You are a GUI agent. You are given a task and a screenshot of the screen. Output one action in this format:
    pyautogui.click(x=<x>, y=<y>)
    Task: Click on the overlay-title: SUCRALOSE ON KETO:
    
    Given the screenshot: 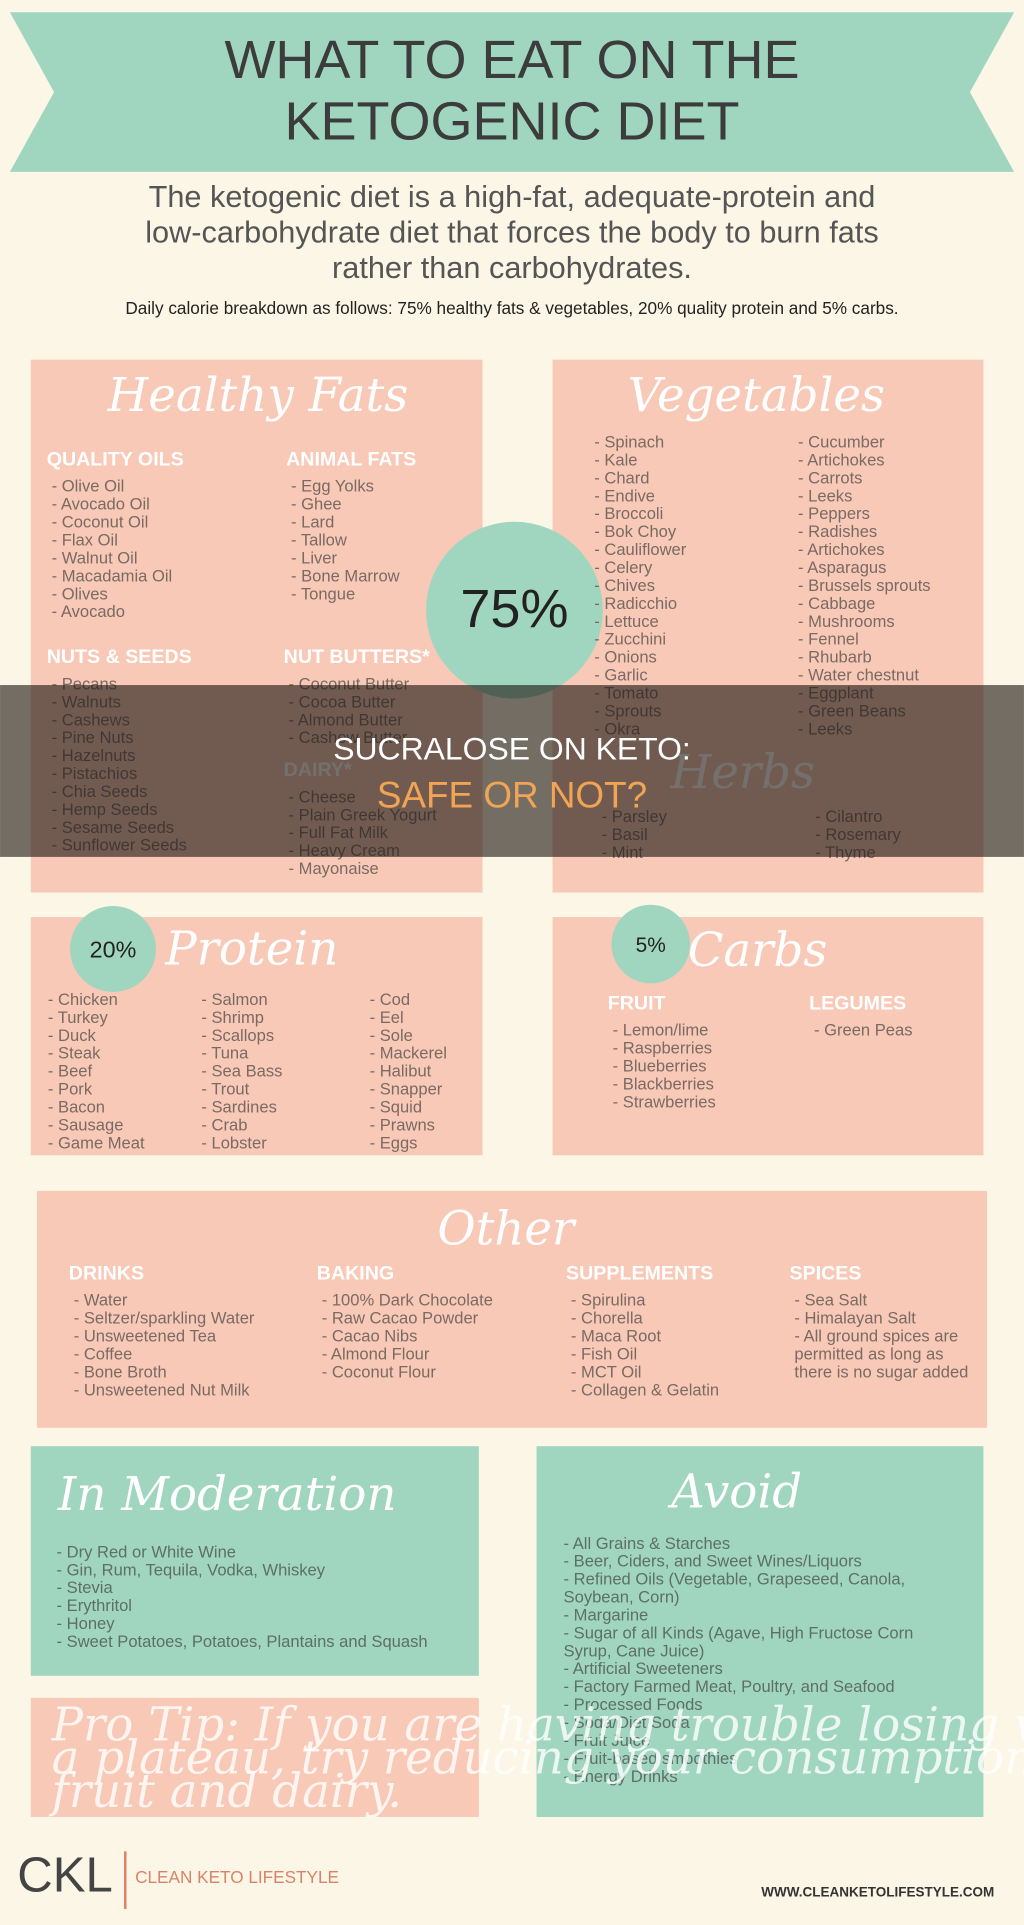 What is the action you would take?
    pyautogui.click(x=512, y=749)
    